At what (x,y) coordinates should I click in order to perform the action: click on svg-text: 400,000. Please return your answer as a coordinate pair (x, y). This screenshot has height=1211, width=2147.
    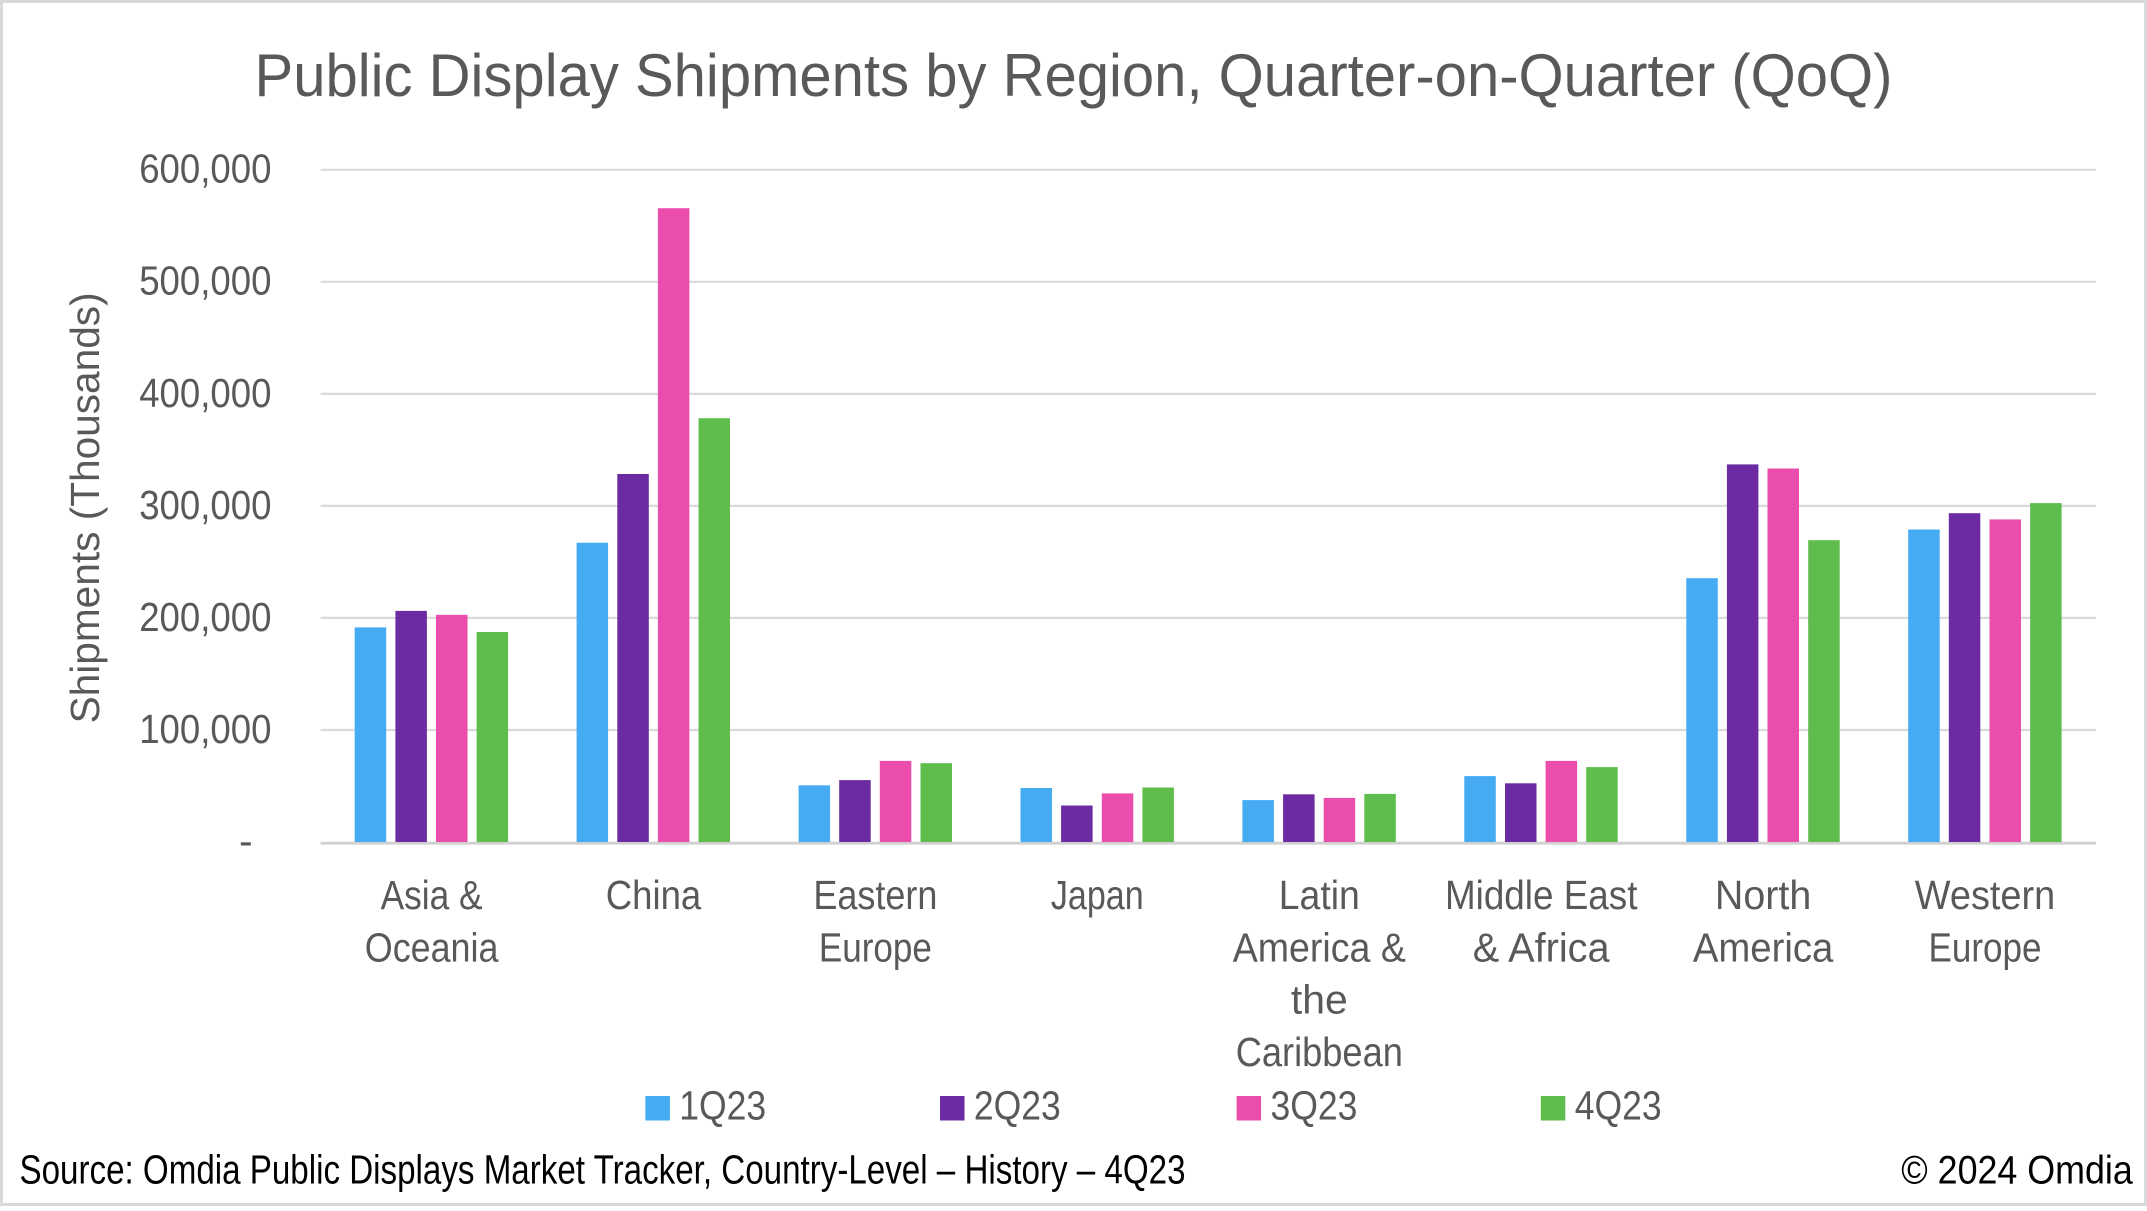
    Looking at the image, I should click on (205, 393).